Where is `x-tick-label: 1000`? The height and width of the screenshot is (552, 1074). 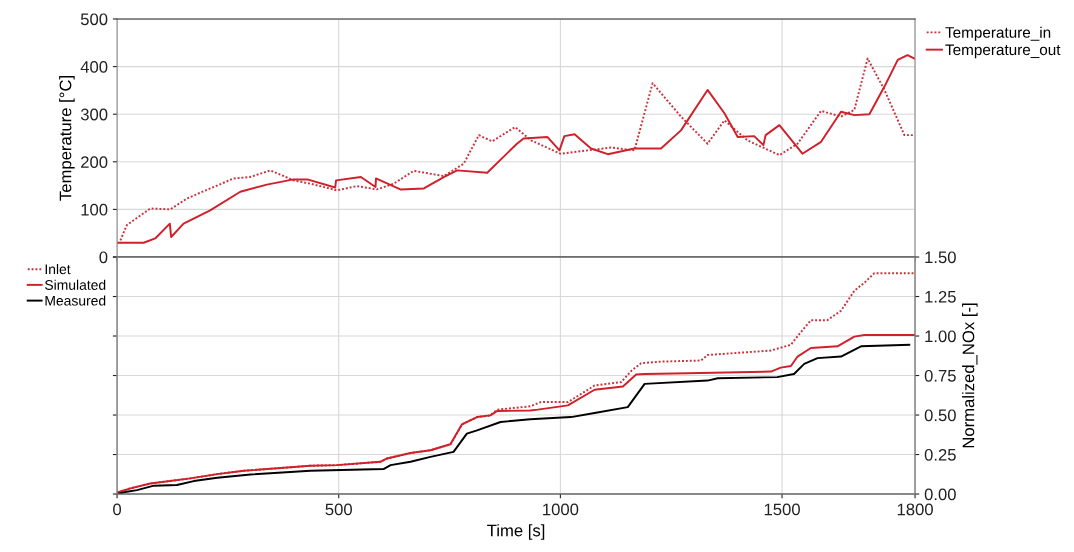 x-tick-label: 1000 is located at coordinates (561, 509).